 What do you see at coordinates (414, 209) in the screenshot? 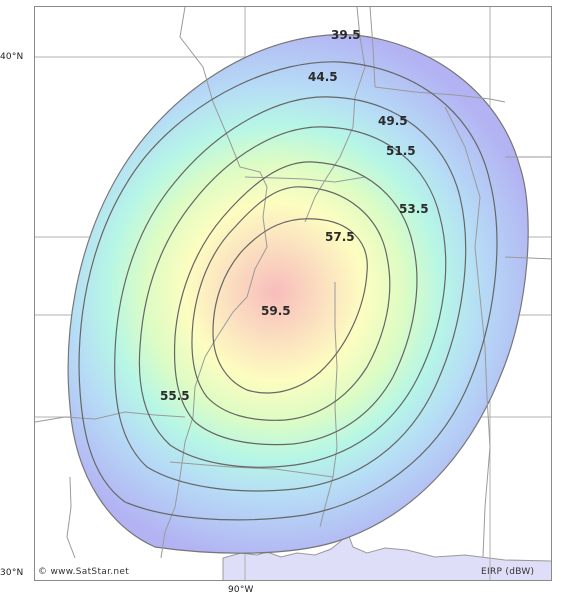
I see `contour-label-53-5: 53.5` at bounding box center [414, 209].